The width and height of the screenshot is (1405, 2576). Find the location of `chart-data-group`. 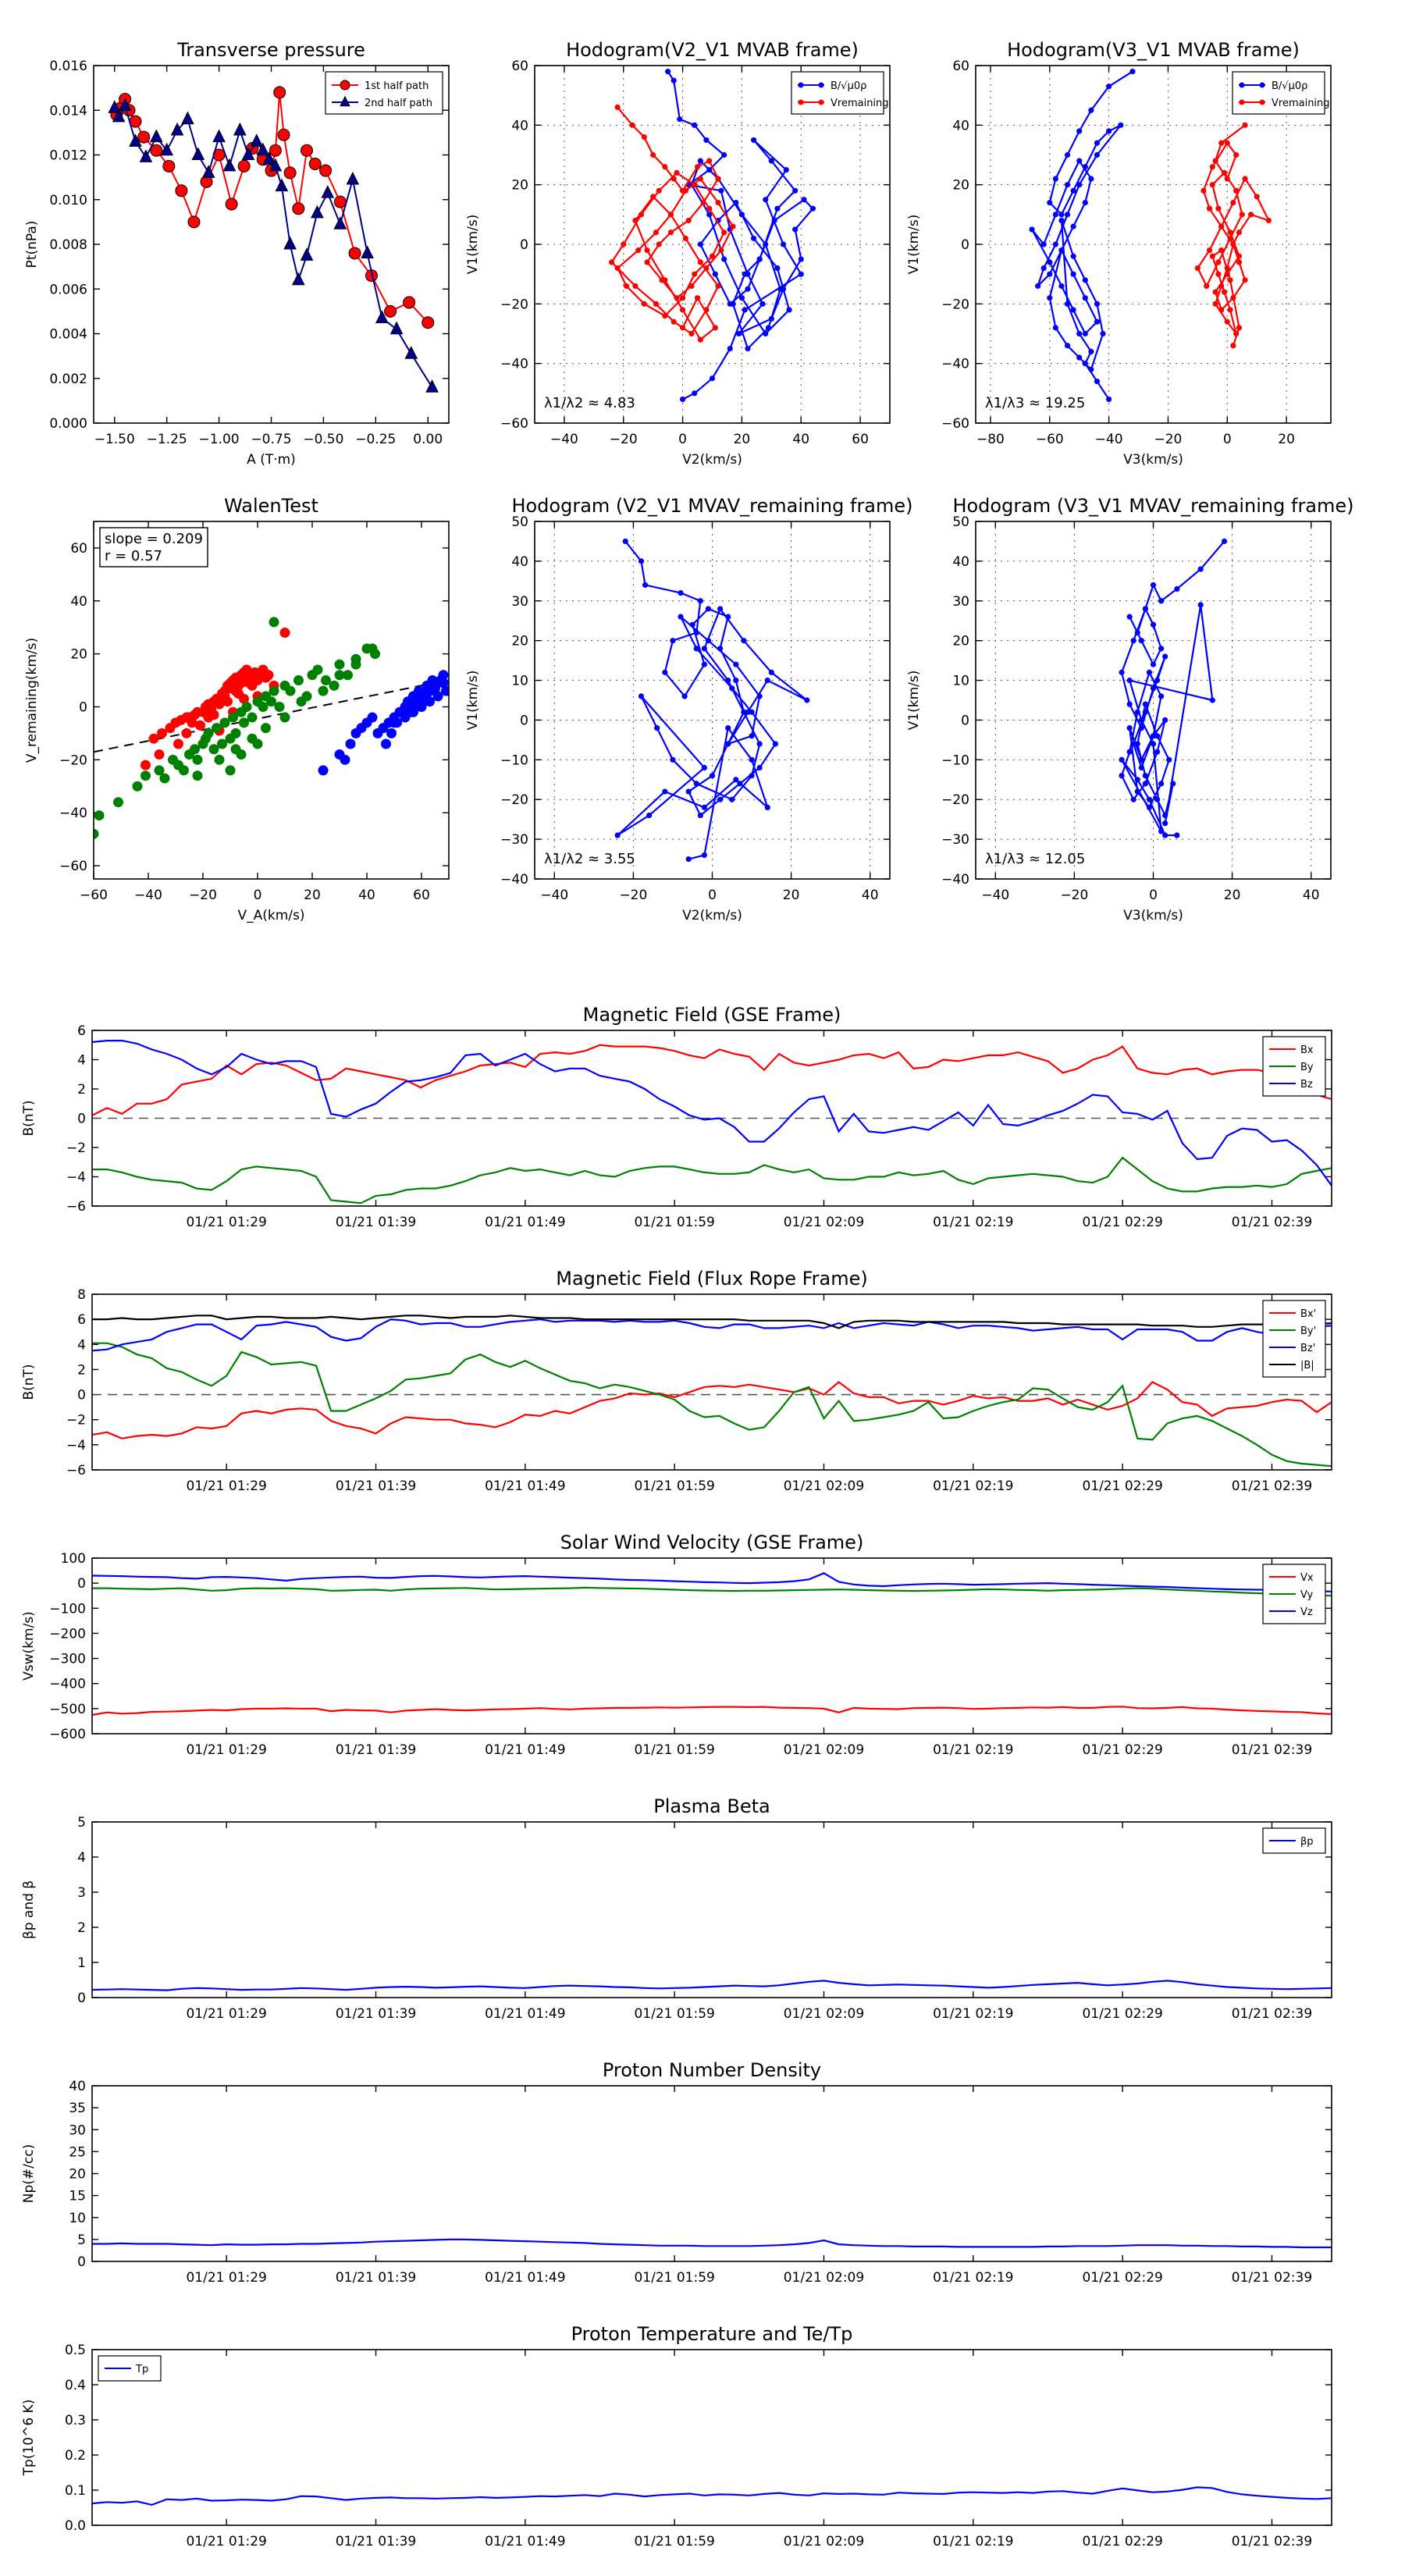

chart-data-group is located at coordinates (712, 700).